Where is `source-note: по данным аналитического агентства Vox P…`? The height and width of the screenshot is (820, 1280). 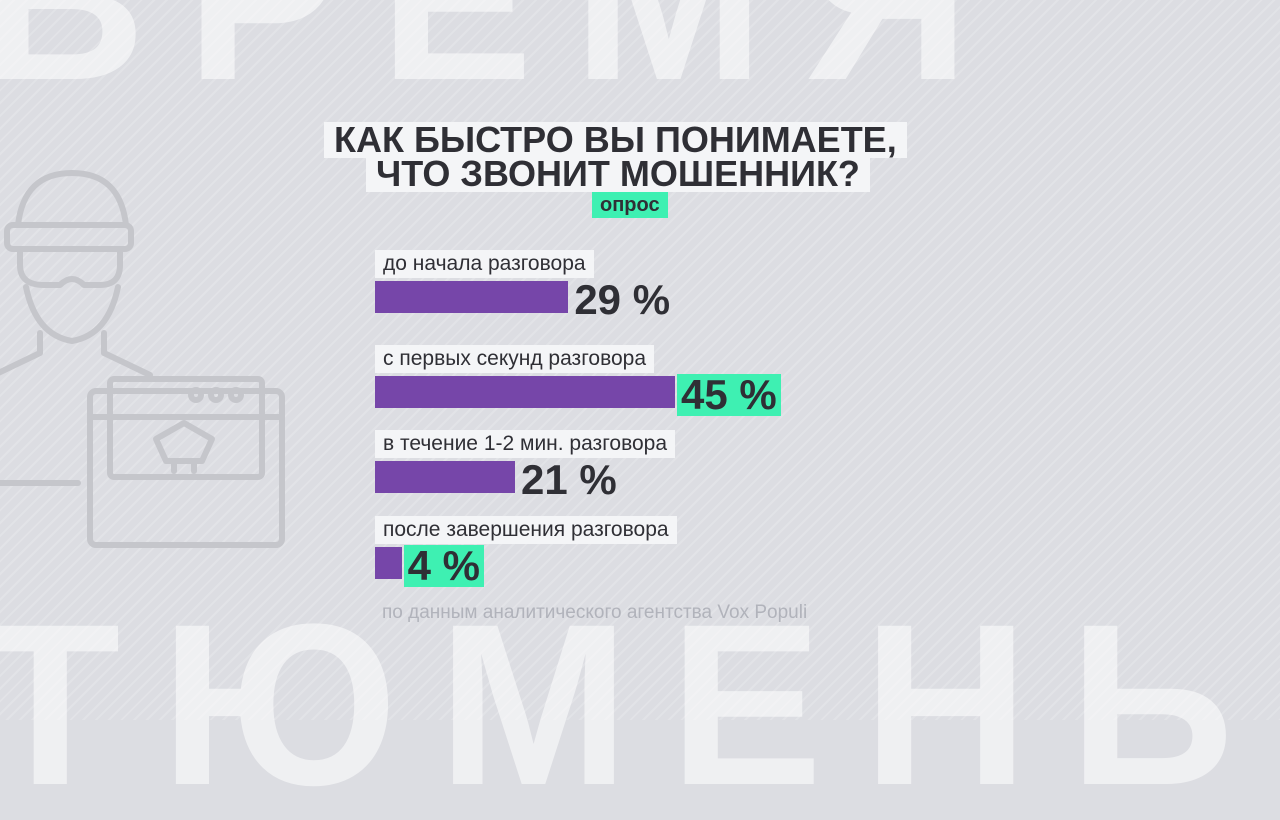
source-note: по данным аналитического агентства Vox P… is located at coordinates (595, 612).